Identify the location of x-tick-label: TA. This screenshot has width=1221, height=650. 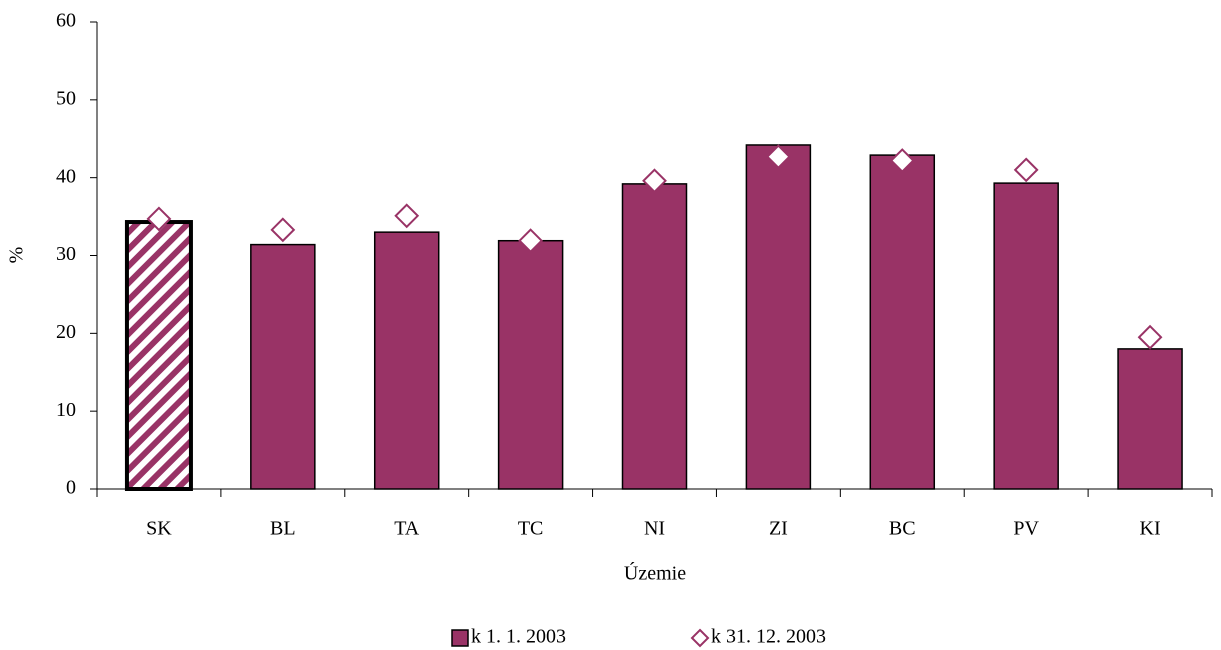
(407, 529).